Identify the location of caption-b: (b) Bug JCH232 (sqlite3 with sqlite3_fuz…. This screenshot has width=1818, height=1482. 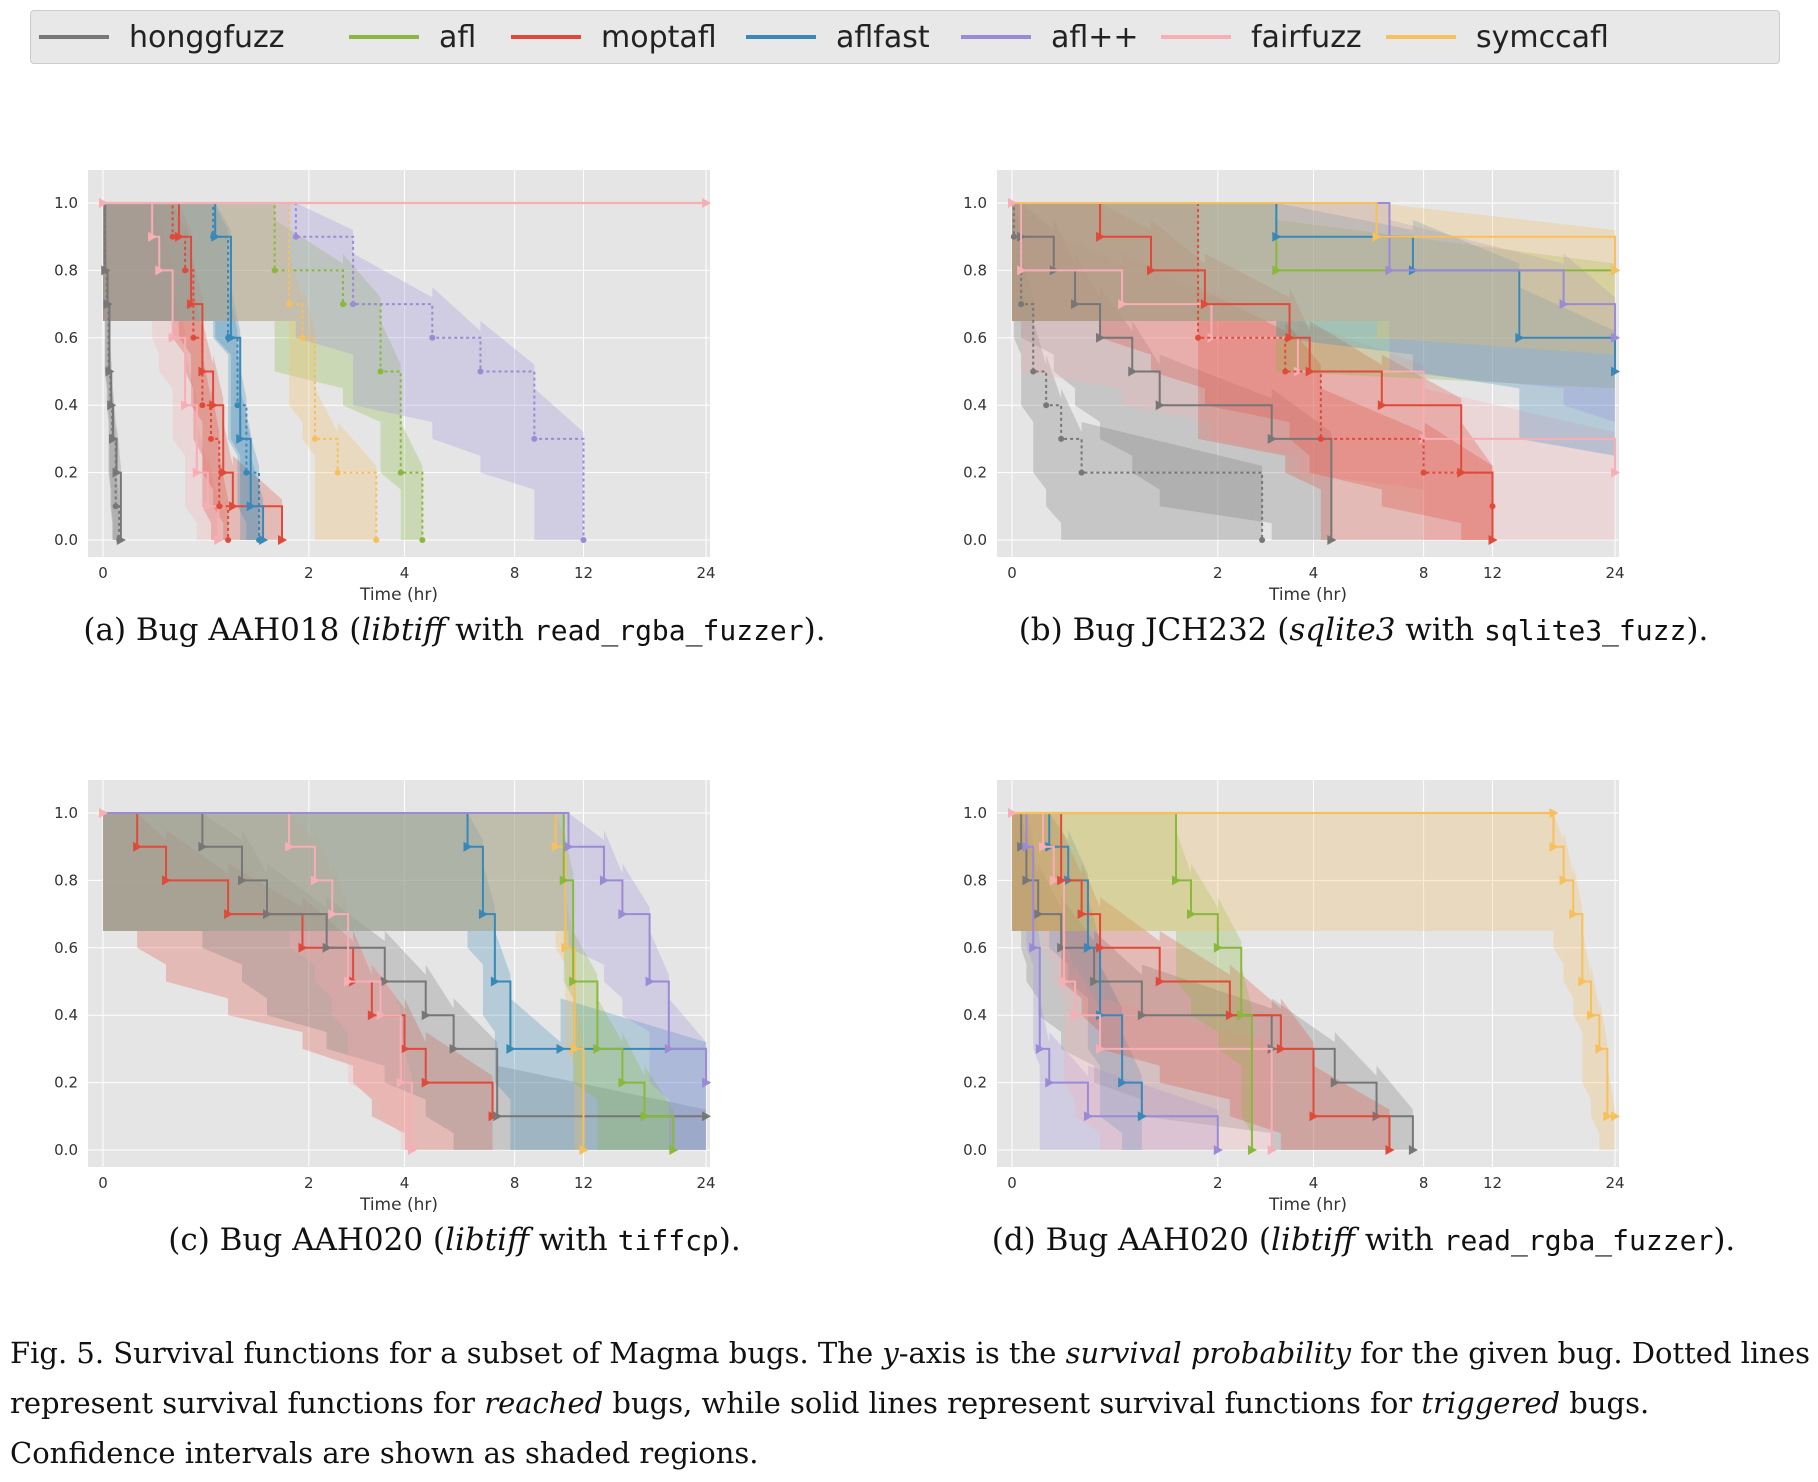
(1363, 630).